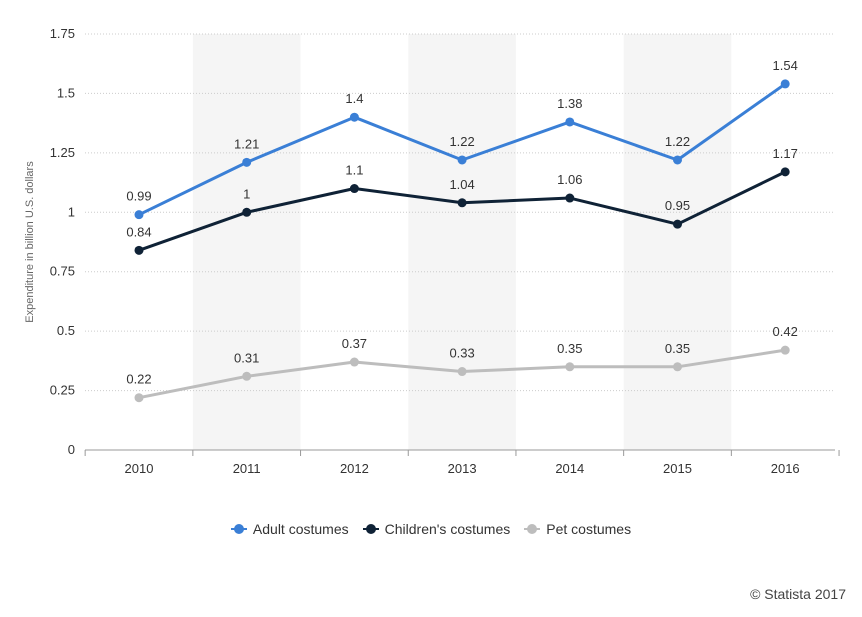 The image size is (862, 617). I want to click on data-label-pet-costumes: 0.22, so click(138, 379).